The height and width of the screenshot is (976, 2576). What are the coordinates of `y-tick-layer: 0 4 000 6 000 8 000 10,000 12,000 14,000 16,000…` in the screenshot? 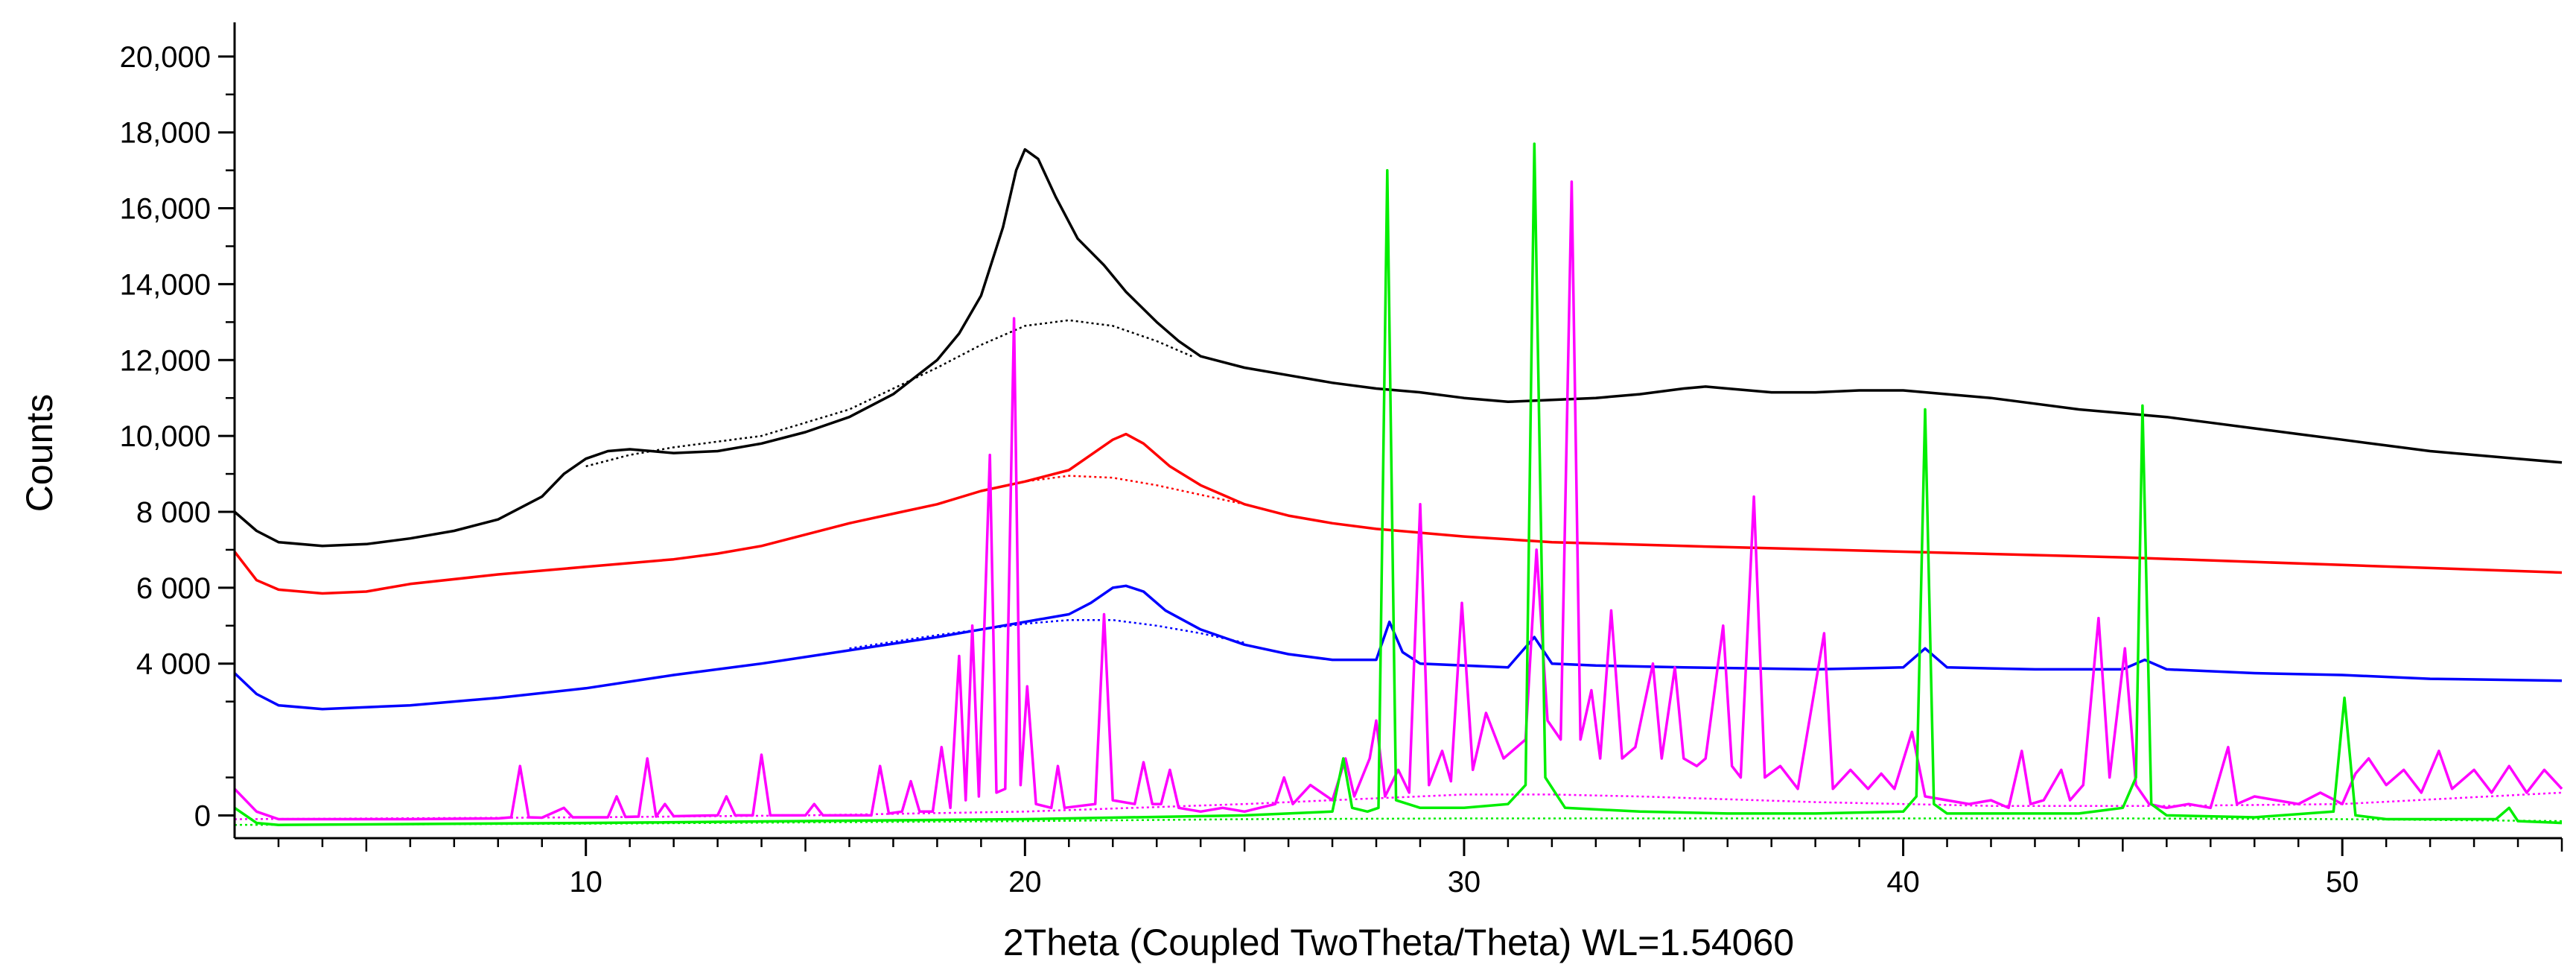 It's located at (177, 436).